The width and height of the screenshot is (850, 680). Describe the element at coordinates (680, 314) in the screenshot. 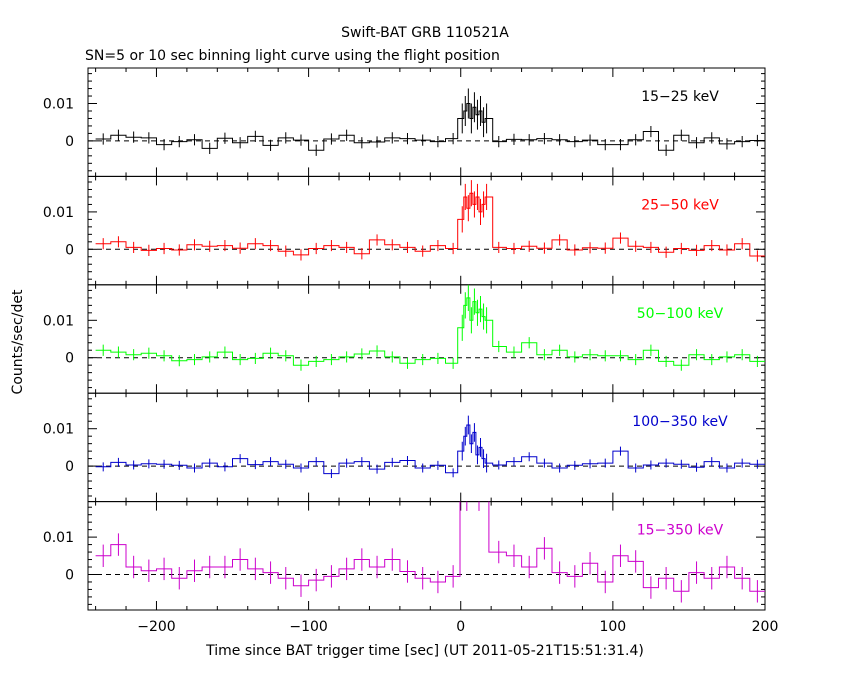

I see `band-label-3: 50−100 keV` at that location.